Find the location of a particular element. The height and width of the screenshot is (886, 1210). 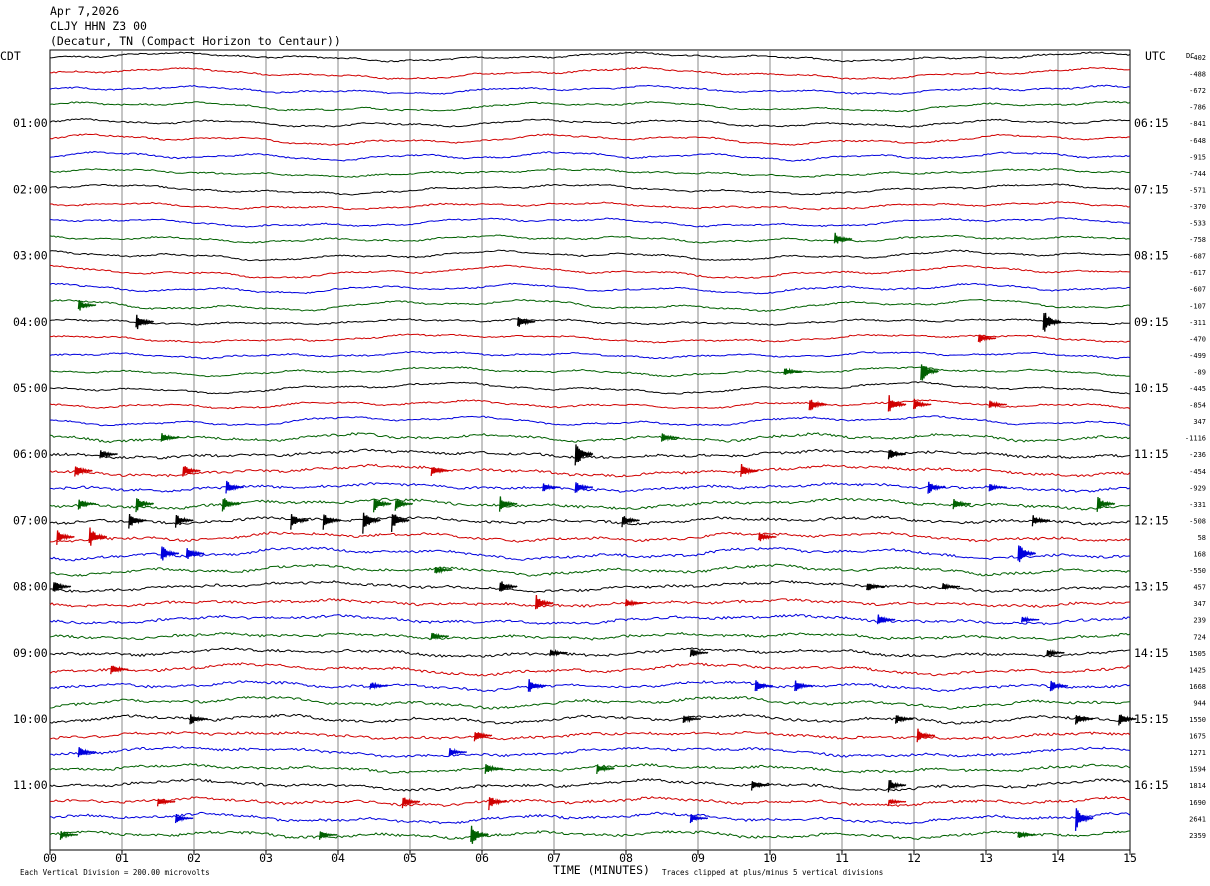

x-tick-label: 00 is located at coordinates (50, 858).